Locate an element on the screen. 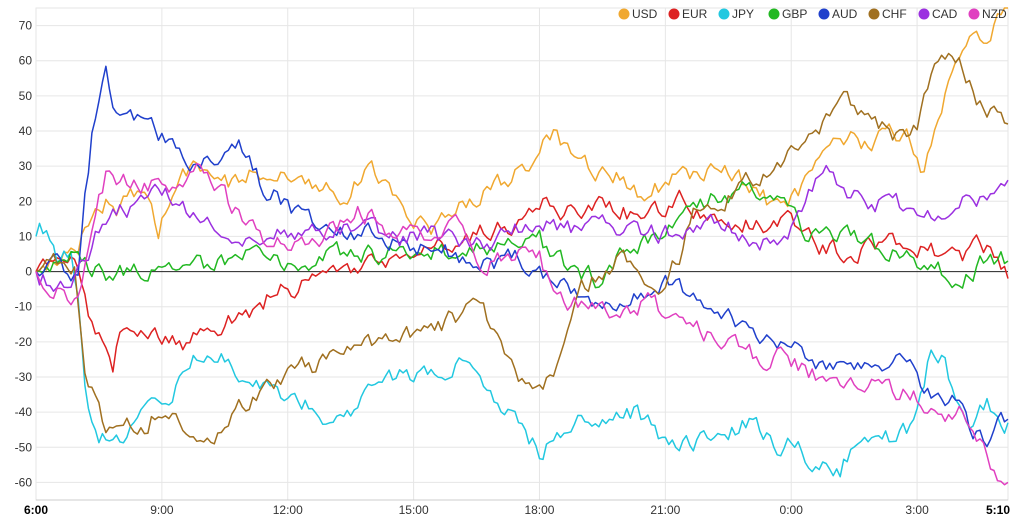  x-tick-label: 15:00 is located at coordinates (414, 510).